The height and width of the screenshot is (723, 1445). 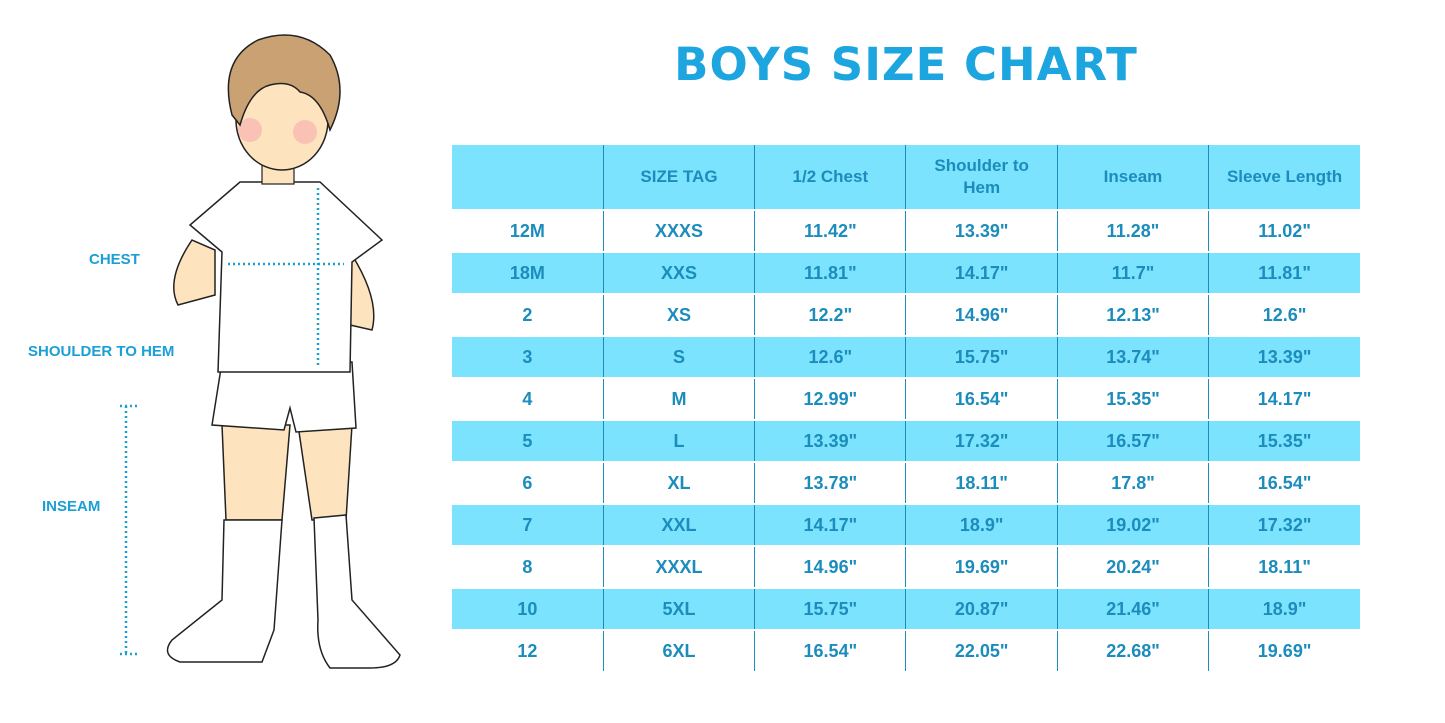 What do you see at coordinates (830, 230) in the screenshot?
I see `table-cell: 11.42"` at bounding box center [830, 230].